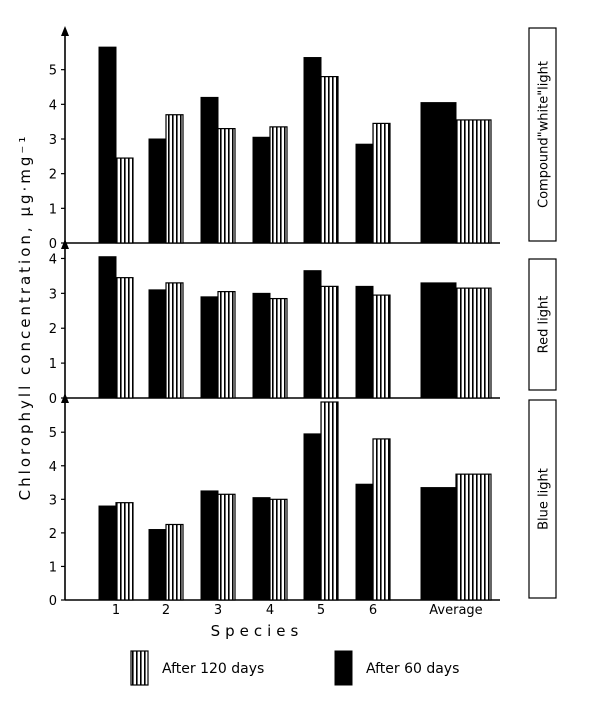 Image resolution: width=601 pixels, height=706 pixels. What do you see at coordinates (25, 317) in the screenshot?
I see `y-axis-label: Chlorophyll concentration, μg·mg⁻¹` at bounding box center [25, 317].